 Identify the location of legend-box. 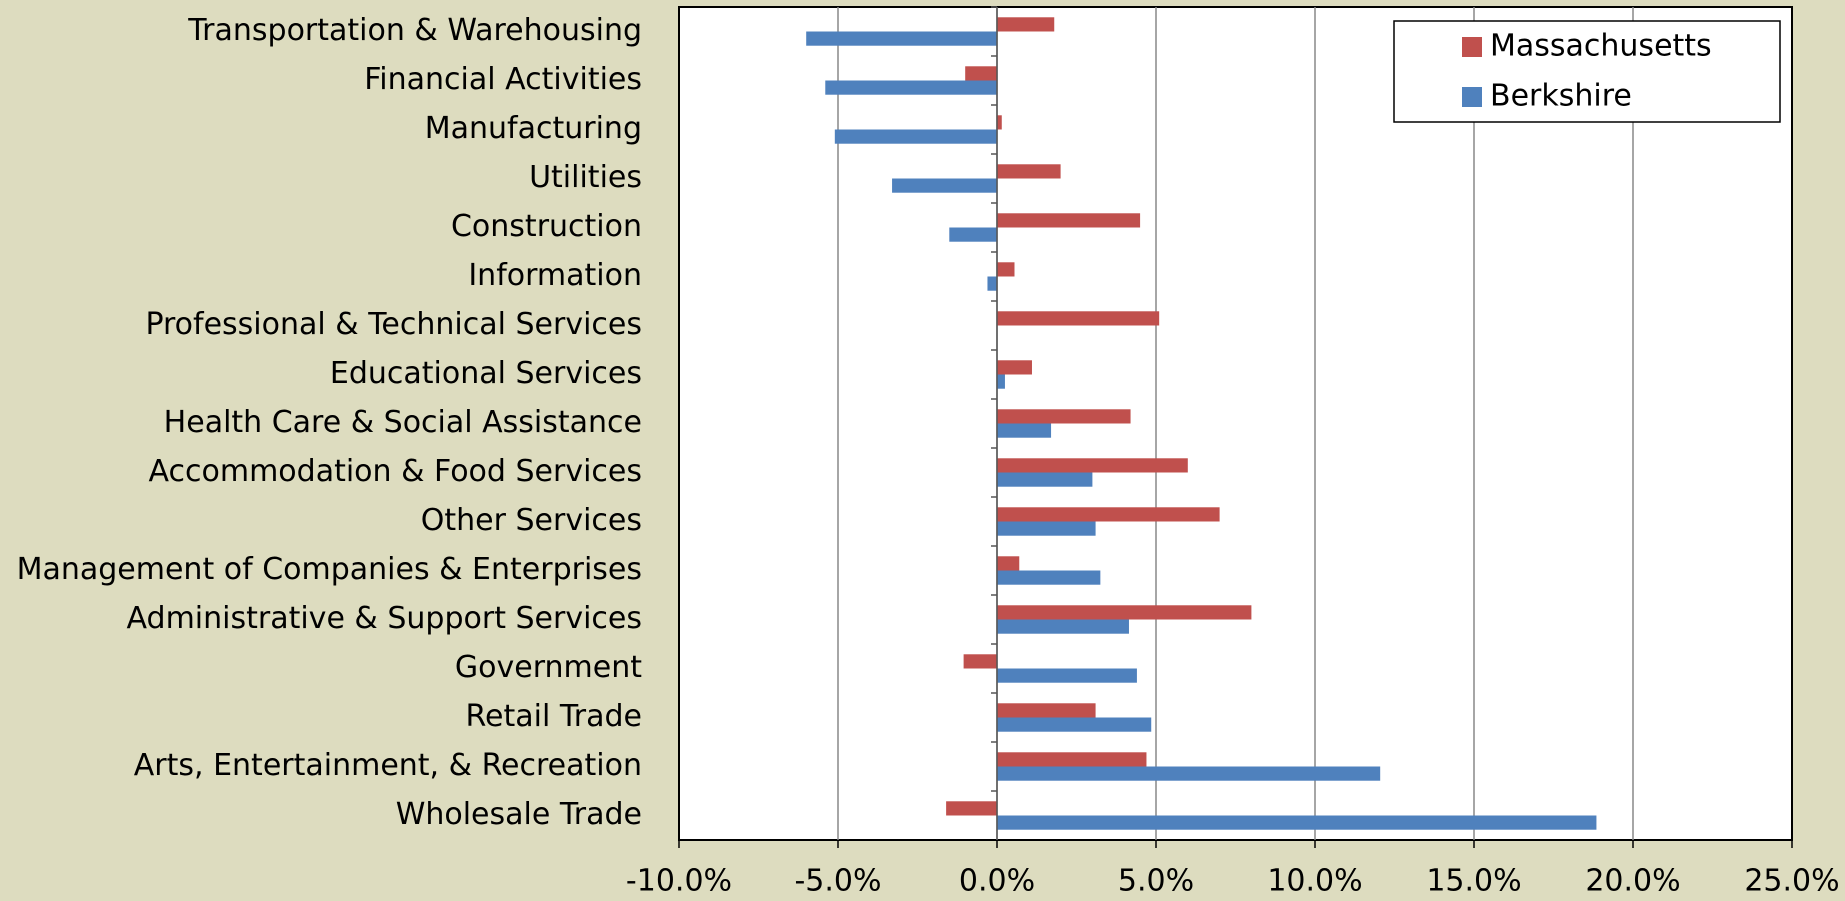
(1587, 71).